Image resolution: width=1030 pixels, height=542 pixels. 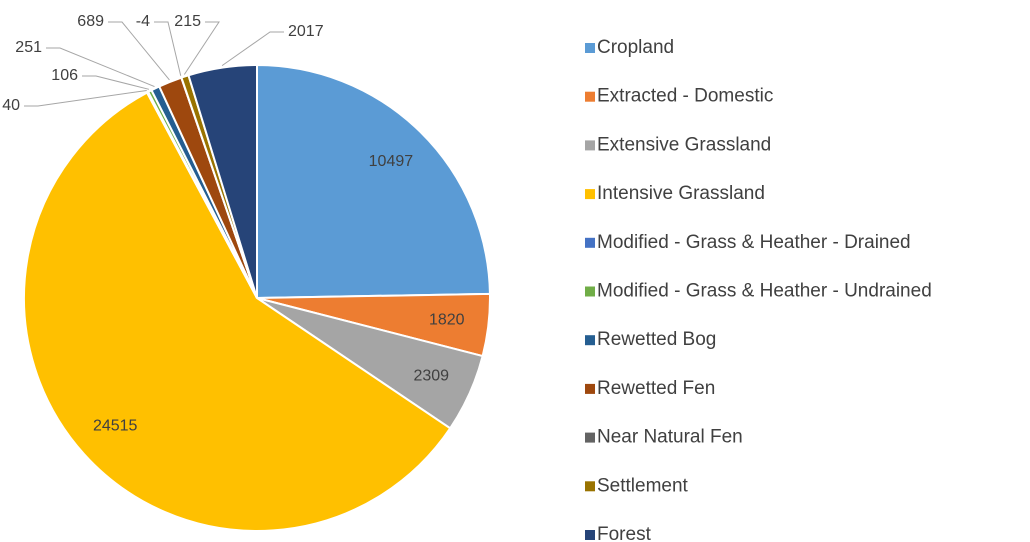 I want to click on data-label: 2017, so click(x=306, y=31).